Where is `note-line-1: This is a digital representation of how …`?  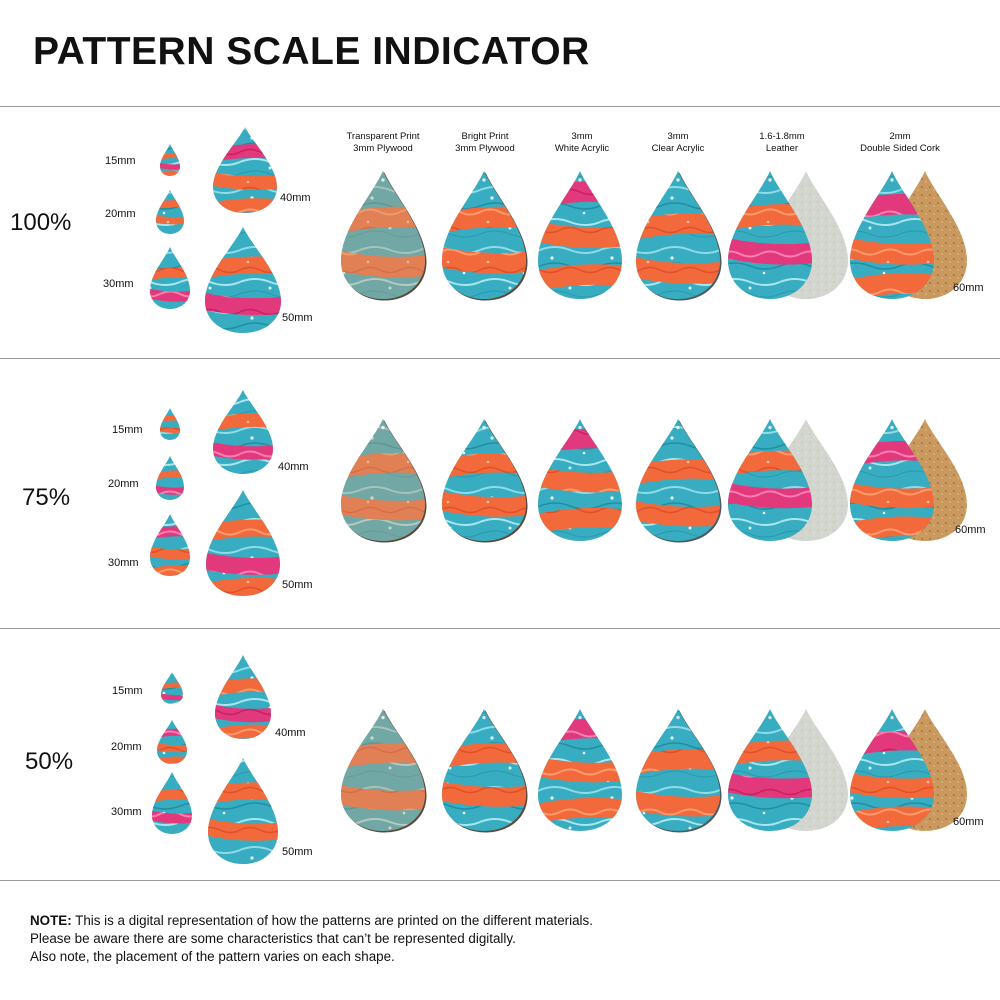 note-line-1: This is a digital representation of how … is located at coordinates (332, 920).